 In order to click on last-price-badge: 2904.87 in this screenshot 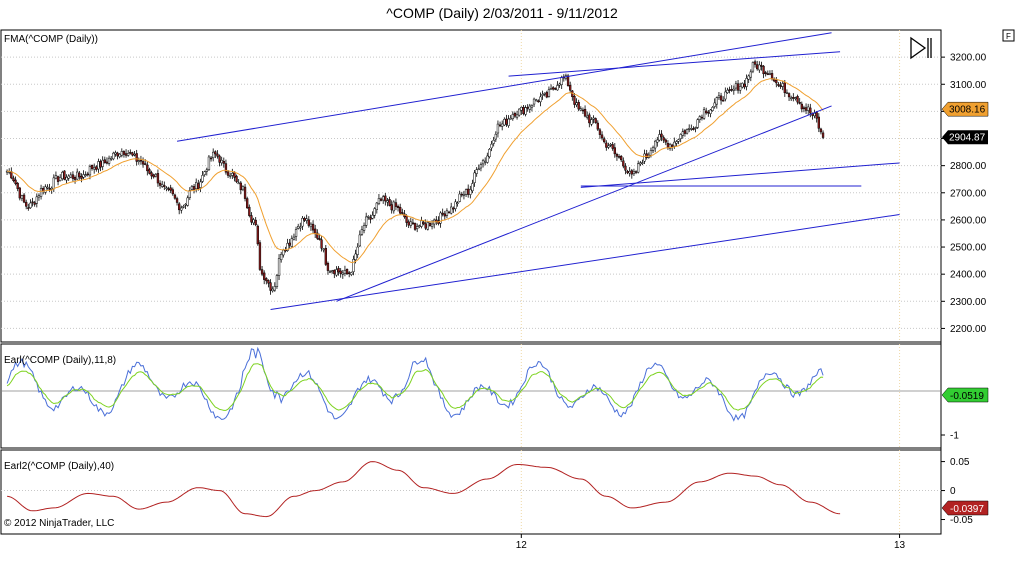, I will do `click(965, 137)`.